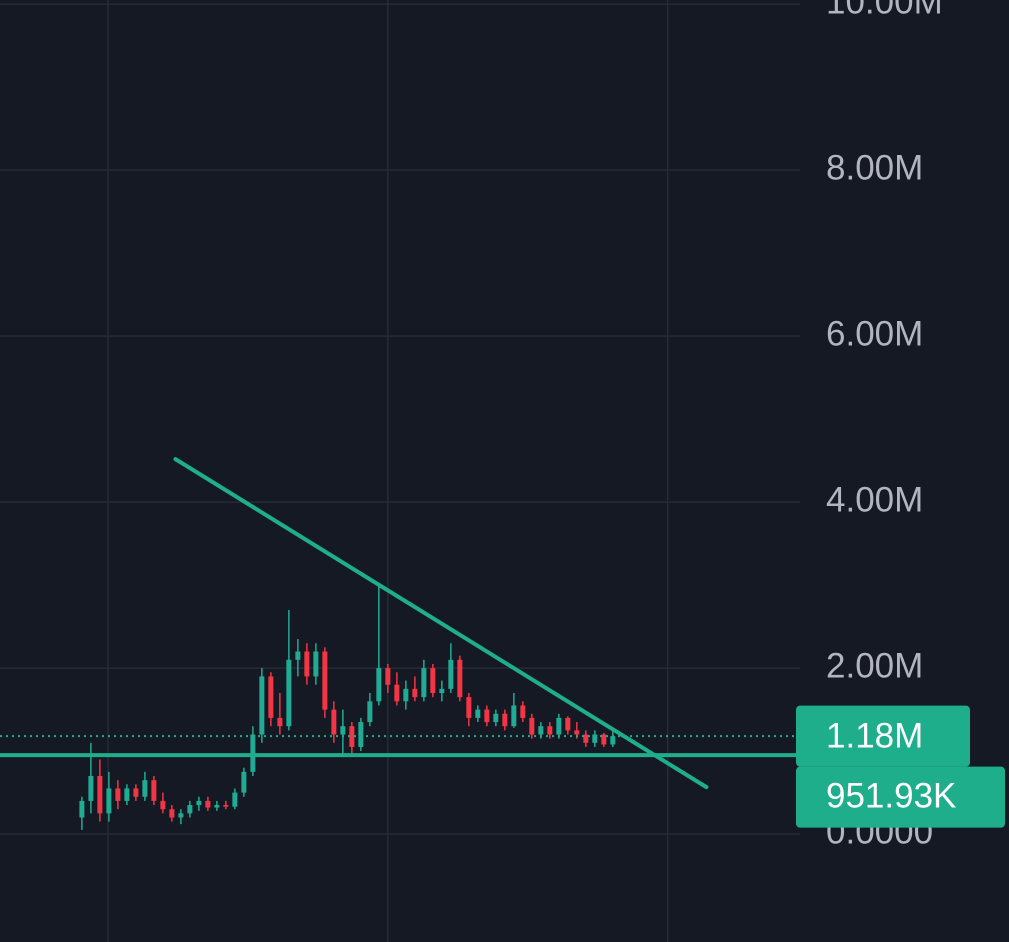  What do you see at coordinates (874, 735) in the screenshot?
I see `price-tag-label: 1.18M` at bounding box center [874, 735].